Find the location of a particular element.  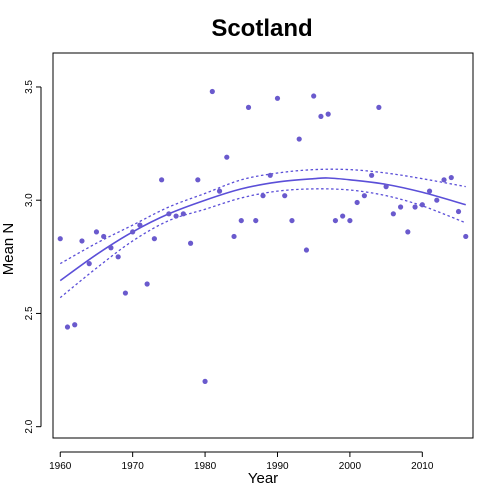

y-axis: 2.0 2.5 3.0 3.5 is located at coordinates (33, 257).